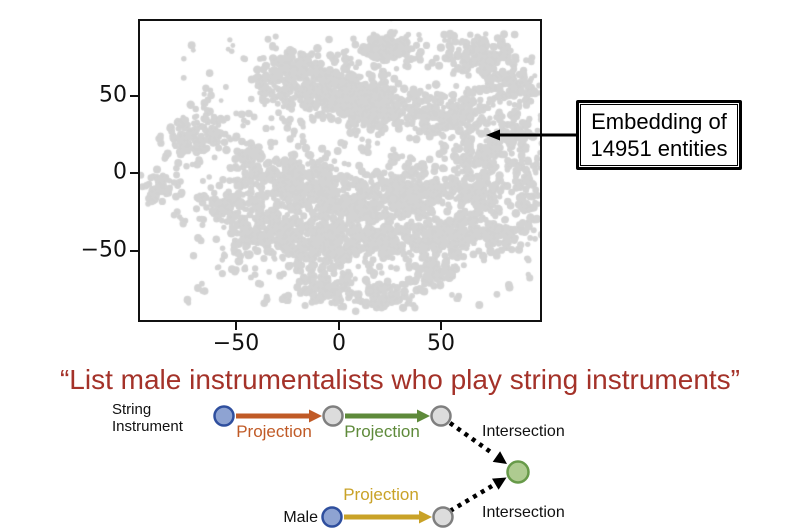  I want to click on annotation-box: Embedding of 14951 entities, so click(659, 135).